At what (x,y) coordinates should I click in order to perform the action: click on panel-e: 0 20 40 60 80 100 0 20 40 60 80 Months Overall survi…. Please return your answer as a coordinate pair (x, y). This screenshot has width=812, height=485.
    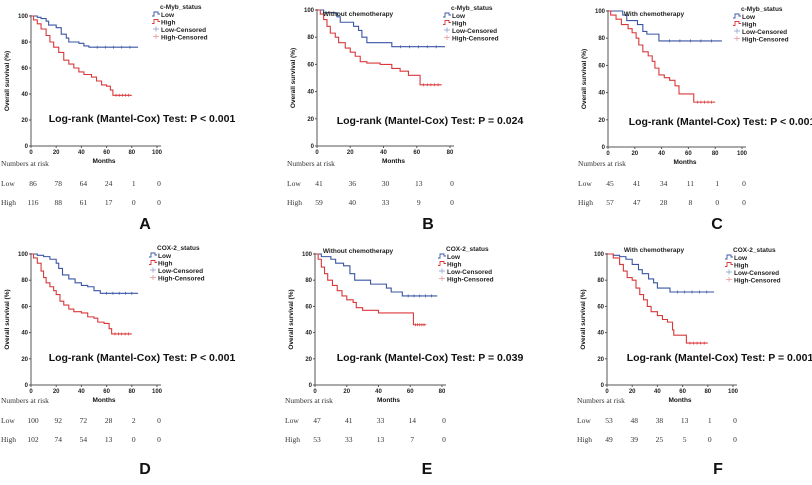
    Looking at the image, I should click on (404, 362).